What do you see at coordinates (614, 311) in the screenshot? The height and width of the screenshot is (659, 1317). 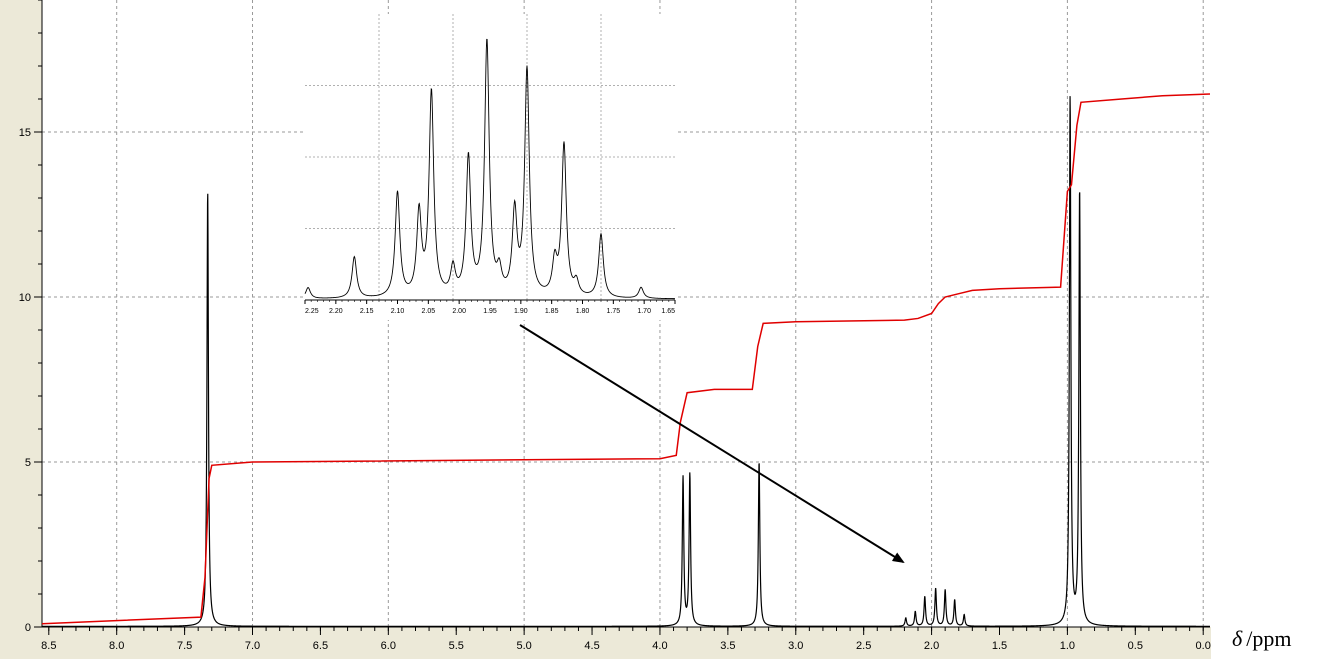 I see `inset-x-tick-label: 1.75` at bounding box center [614, 311].